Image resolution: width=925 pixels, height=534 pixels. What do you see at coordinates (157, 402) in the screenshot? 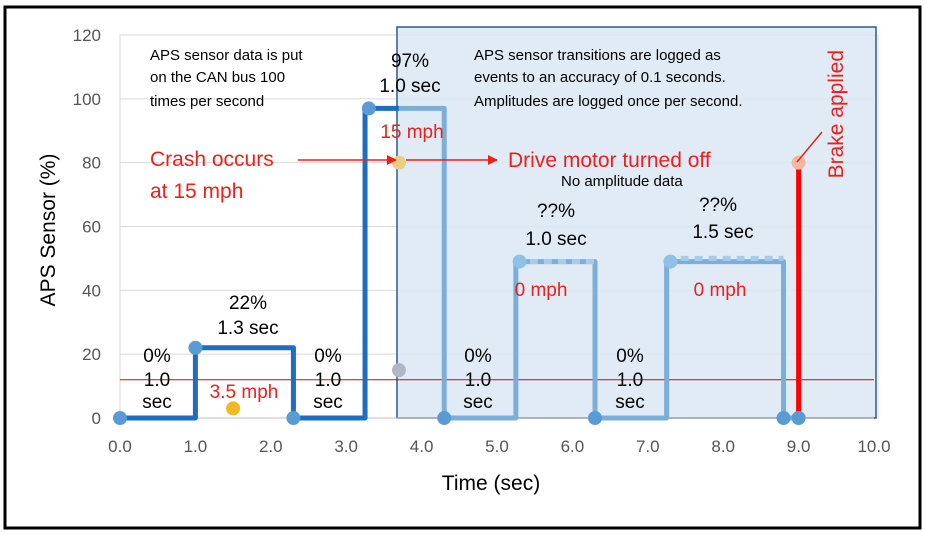
I see `seg1-sec-label: sec` at bounding box center [157, 402].